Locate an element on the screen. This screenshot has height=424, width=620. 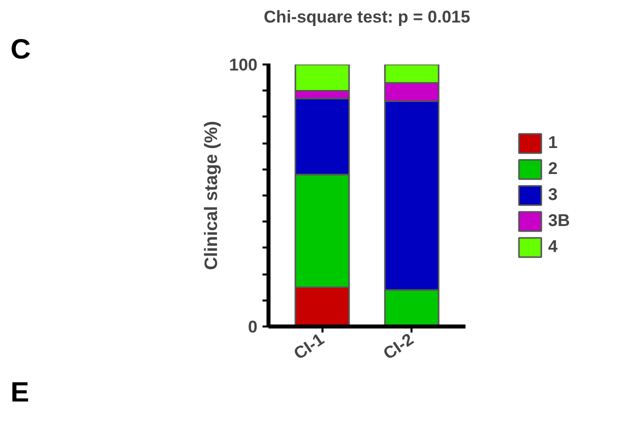
legend-label: 3 is located at coordinates (553, 195).